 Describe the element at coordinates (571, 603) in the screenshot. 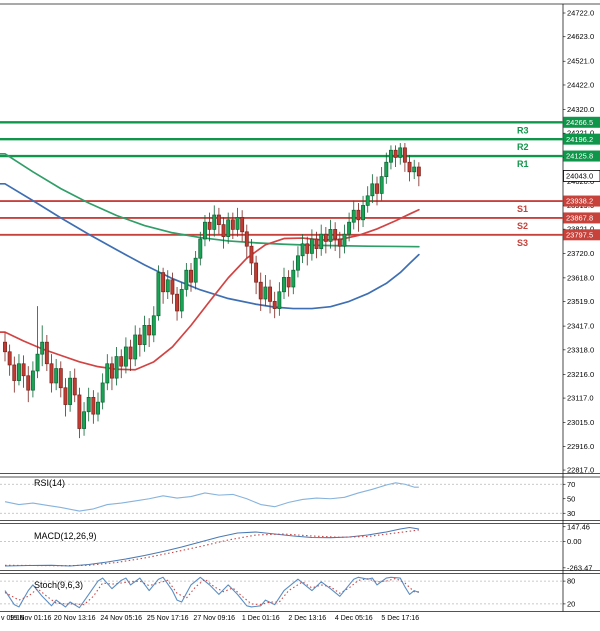

I see `indicator-axis-tick: 20` at that location.